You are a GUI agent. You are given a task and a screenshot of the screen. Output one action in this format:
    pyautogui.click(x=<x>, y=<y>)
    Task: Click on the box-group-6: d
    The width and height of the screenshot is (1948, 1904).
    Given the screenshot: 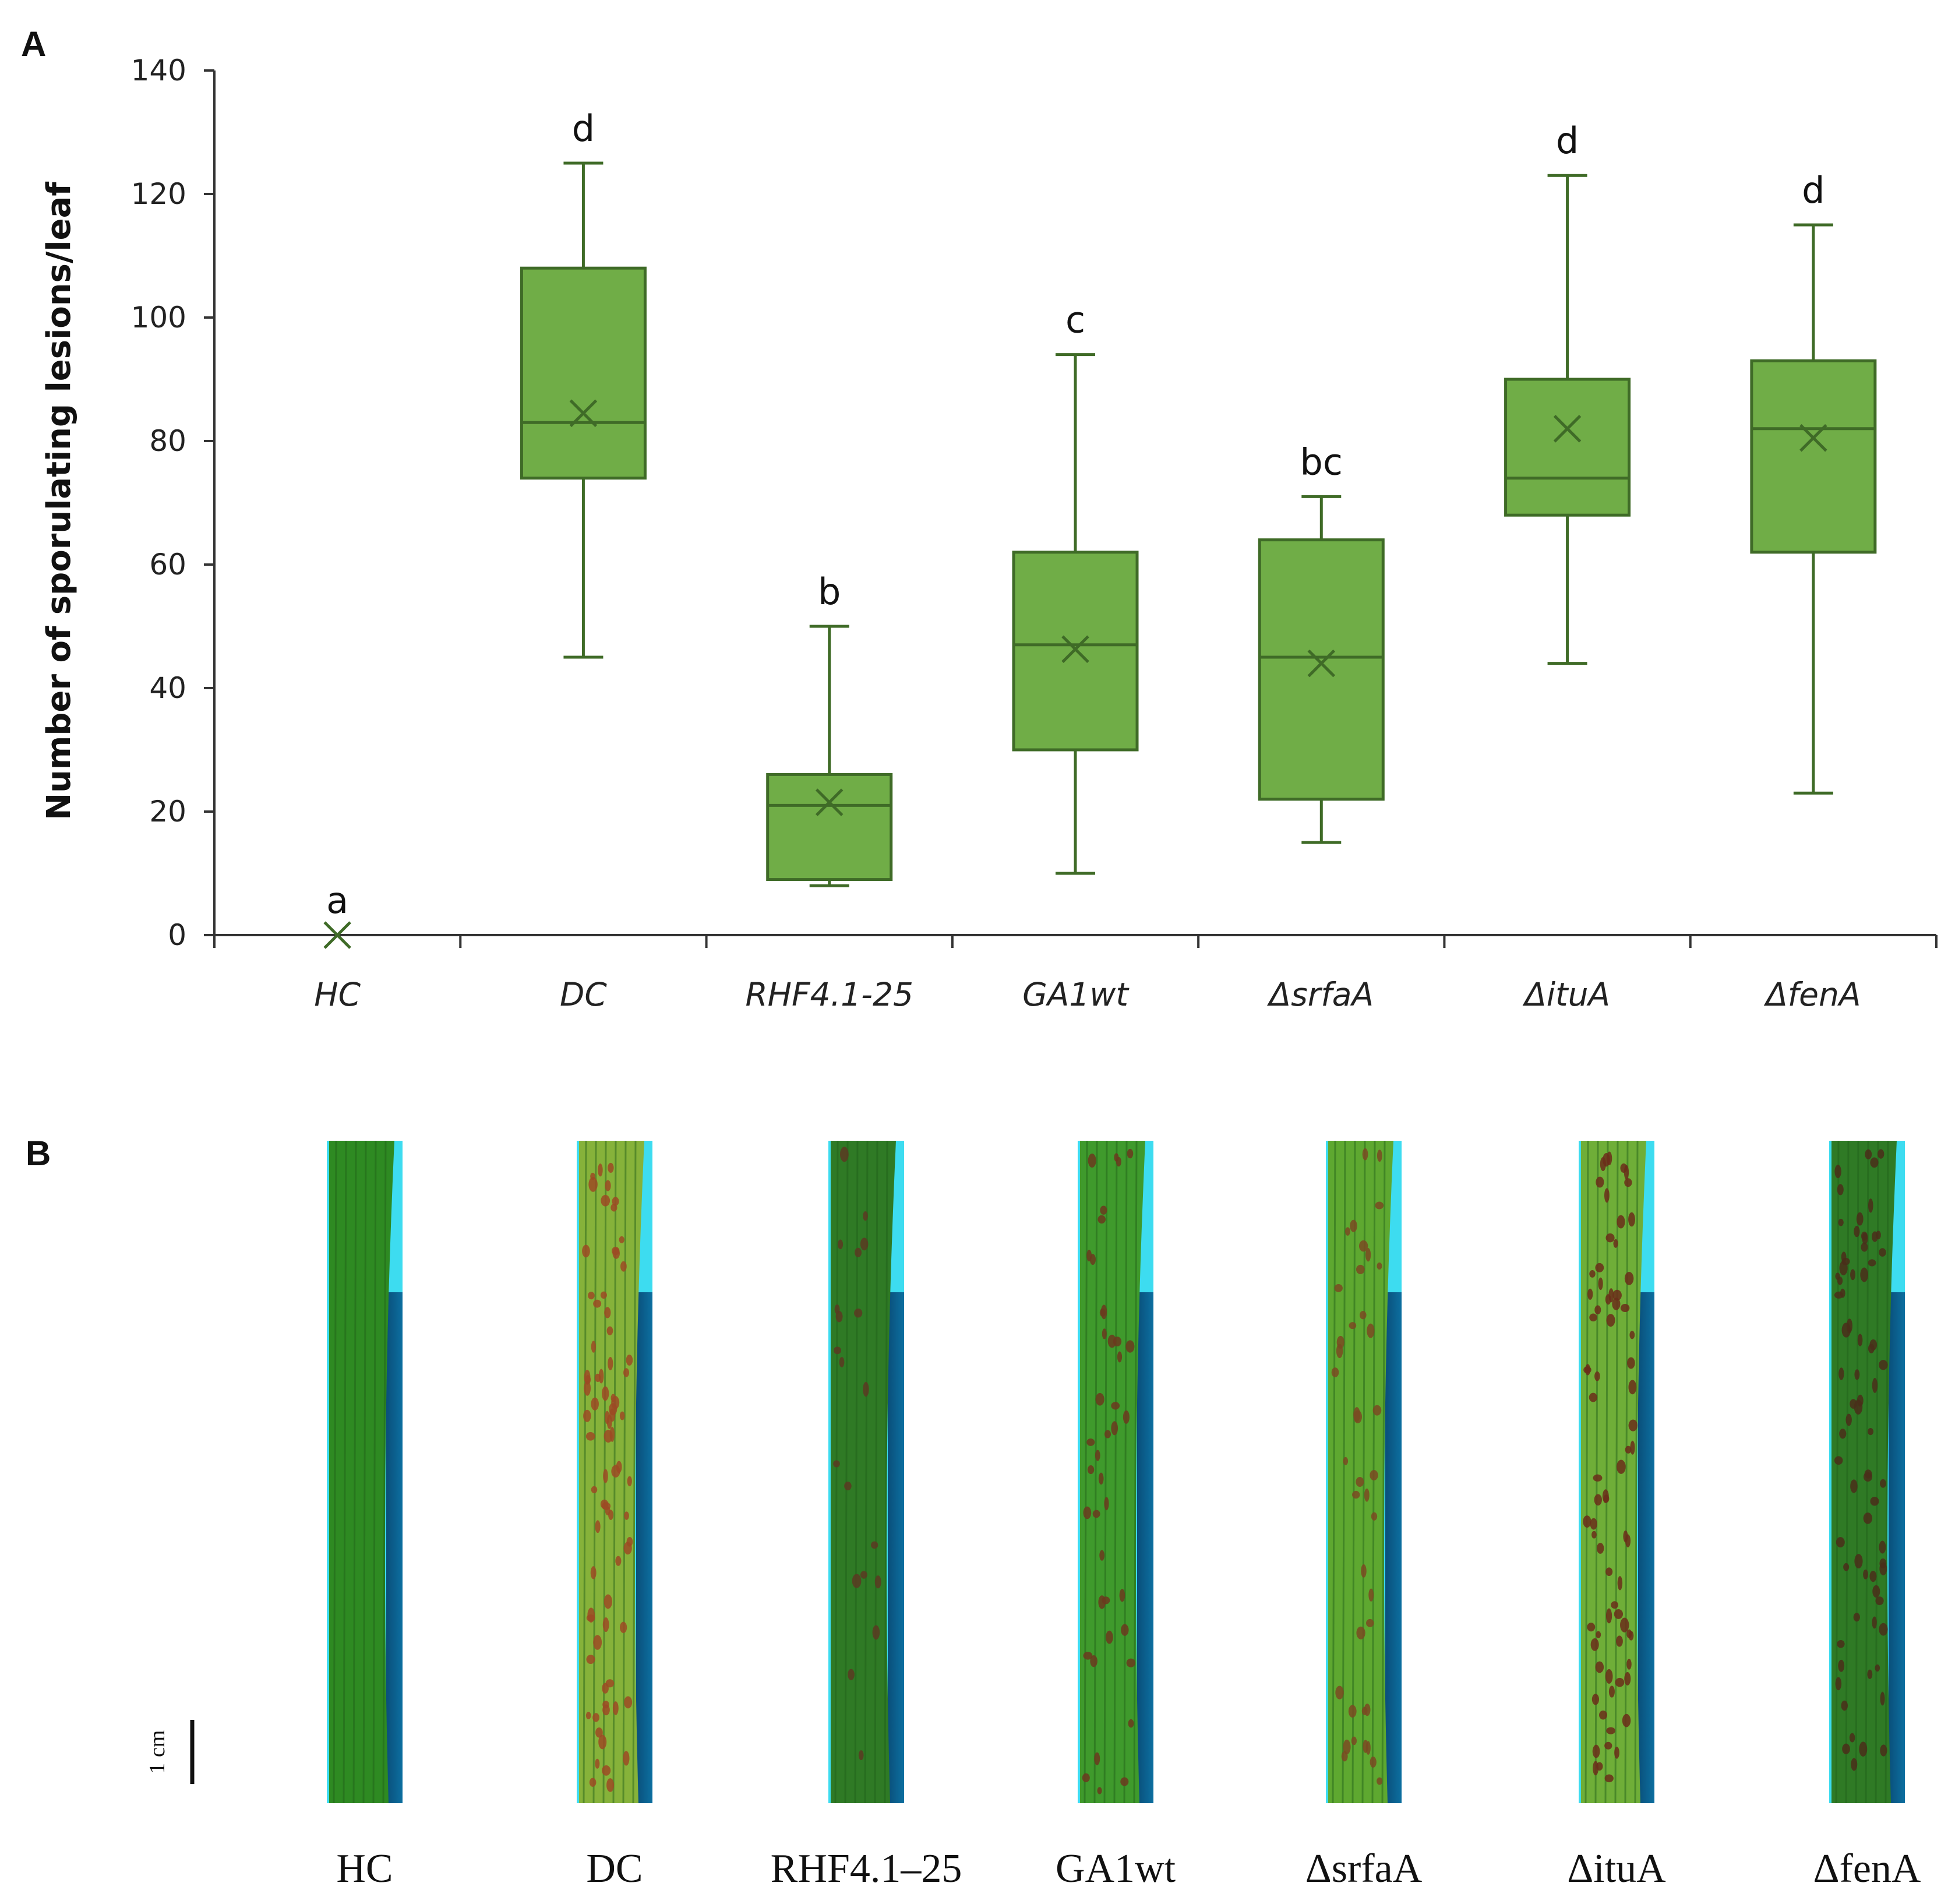 What is the action you would take?
    pyautogui.click(x=1813, y=482)
    